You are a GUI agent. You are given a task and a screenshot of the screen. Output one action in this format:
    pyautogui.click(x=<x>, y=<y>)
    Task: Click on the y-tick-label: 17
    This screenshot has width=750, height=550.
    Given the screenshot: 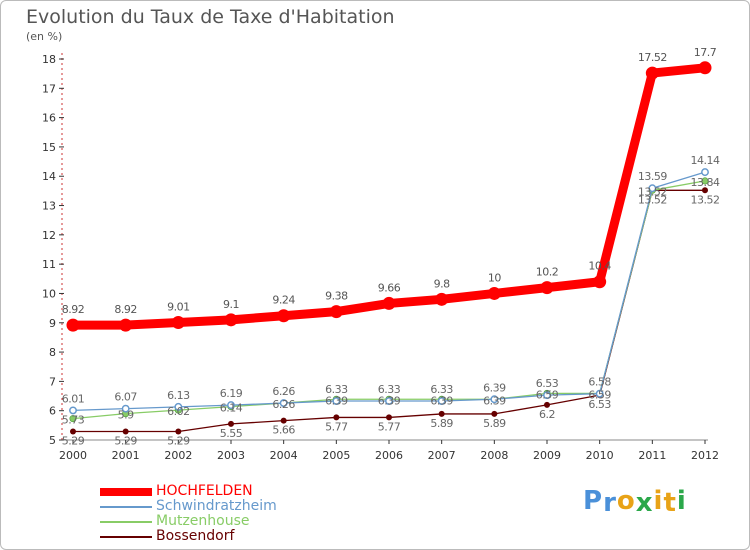 What is the action you would take?
    pyautogui.click(x=49, y=88)
    